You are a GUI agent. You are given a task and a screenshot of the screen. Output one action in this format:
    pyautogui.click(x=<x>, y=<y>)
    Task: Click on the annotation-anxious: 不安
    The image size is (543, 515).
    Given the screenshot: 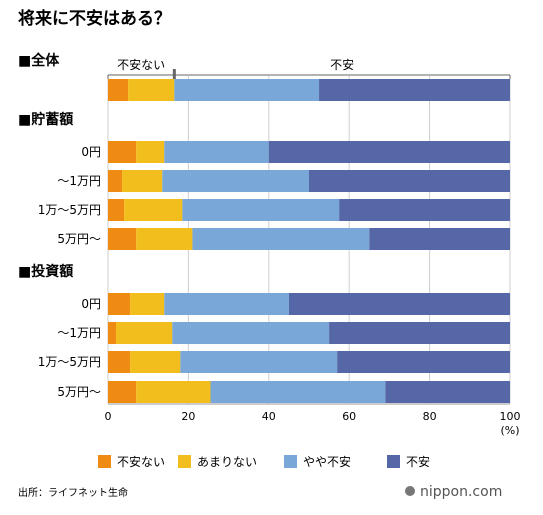 What is the action you would take?
    pyautogui.click(x=342, y=64)
    